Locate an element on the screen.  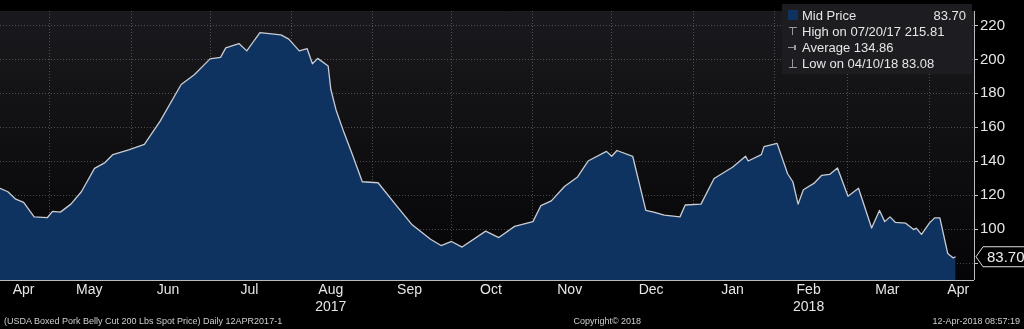
x-tick-label: Jun is located at coordinates (168, 289).